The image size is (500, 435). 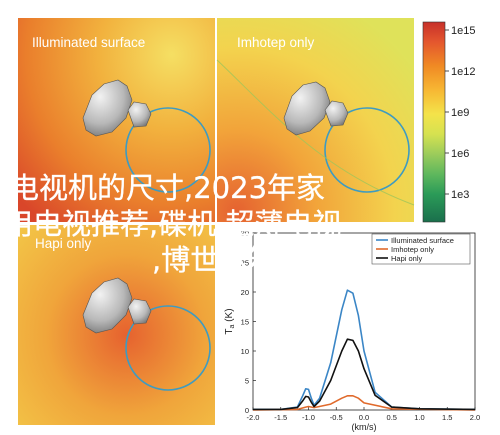 I want to click on colorbar-tick-label: 1e9, so click(x=460, y=113).